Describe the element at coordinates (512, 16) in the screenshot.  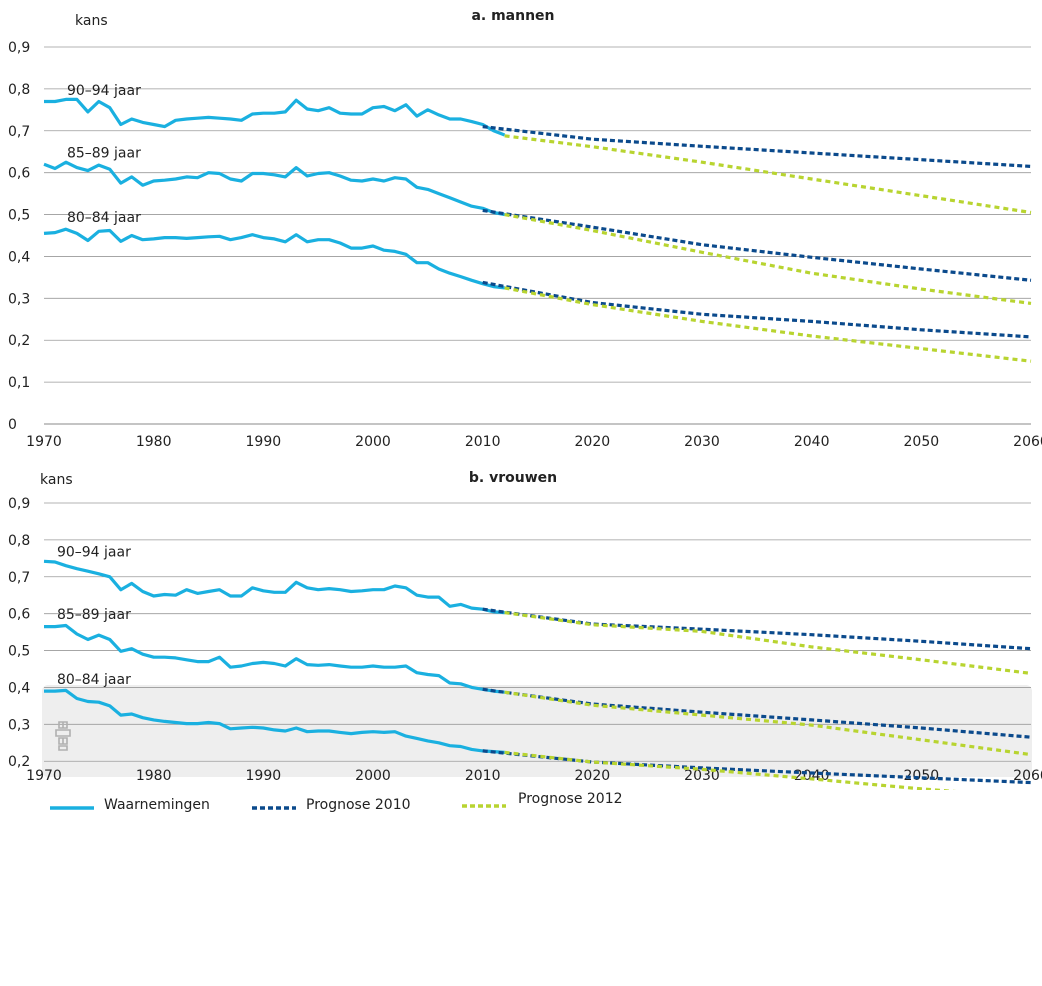
I see `panel-title: a. mannen` at that location.